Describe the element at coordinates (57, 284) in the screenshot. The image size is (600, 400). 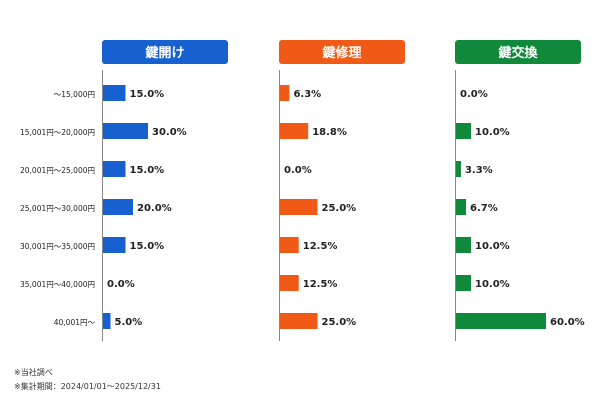
I see `category-label: 35,001円～40,000円` at that location.